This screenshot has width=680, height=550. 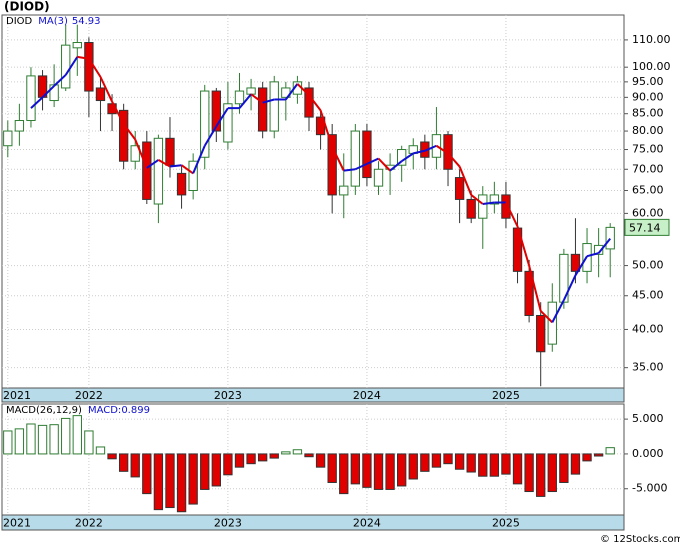 What do you see at coordinates (640, 539) in the screenshot?
I see `footer: © 12Stocks.com` at bounding box center [640, 539].